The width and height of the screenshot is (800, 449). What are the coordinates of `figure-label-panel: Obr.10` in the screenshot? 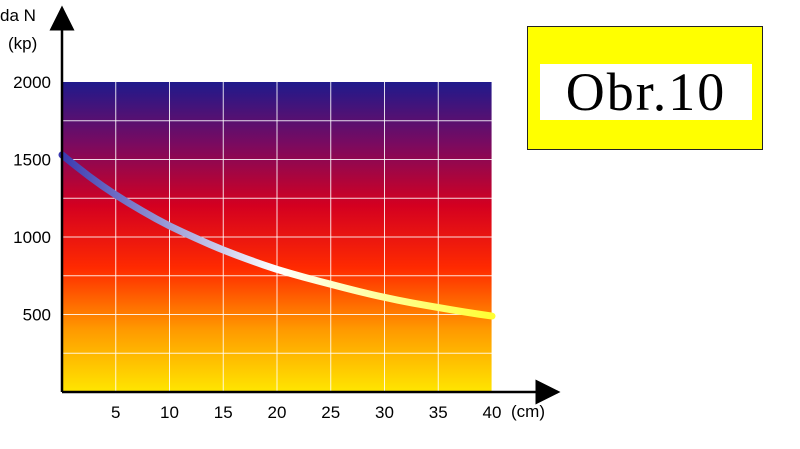 It's located at (646, 92).